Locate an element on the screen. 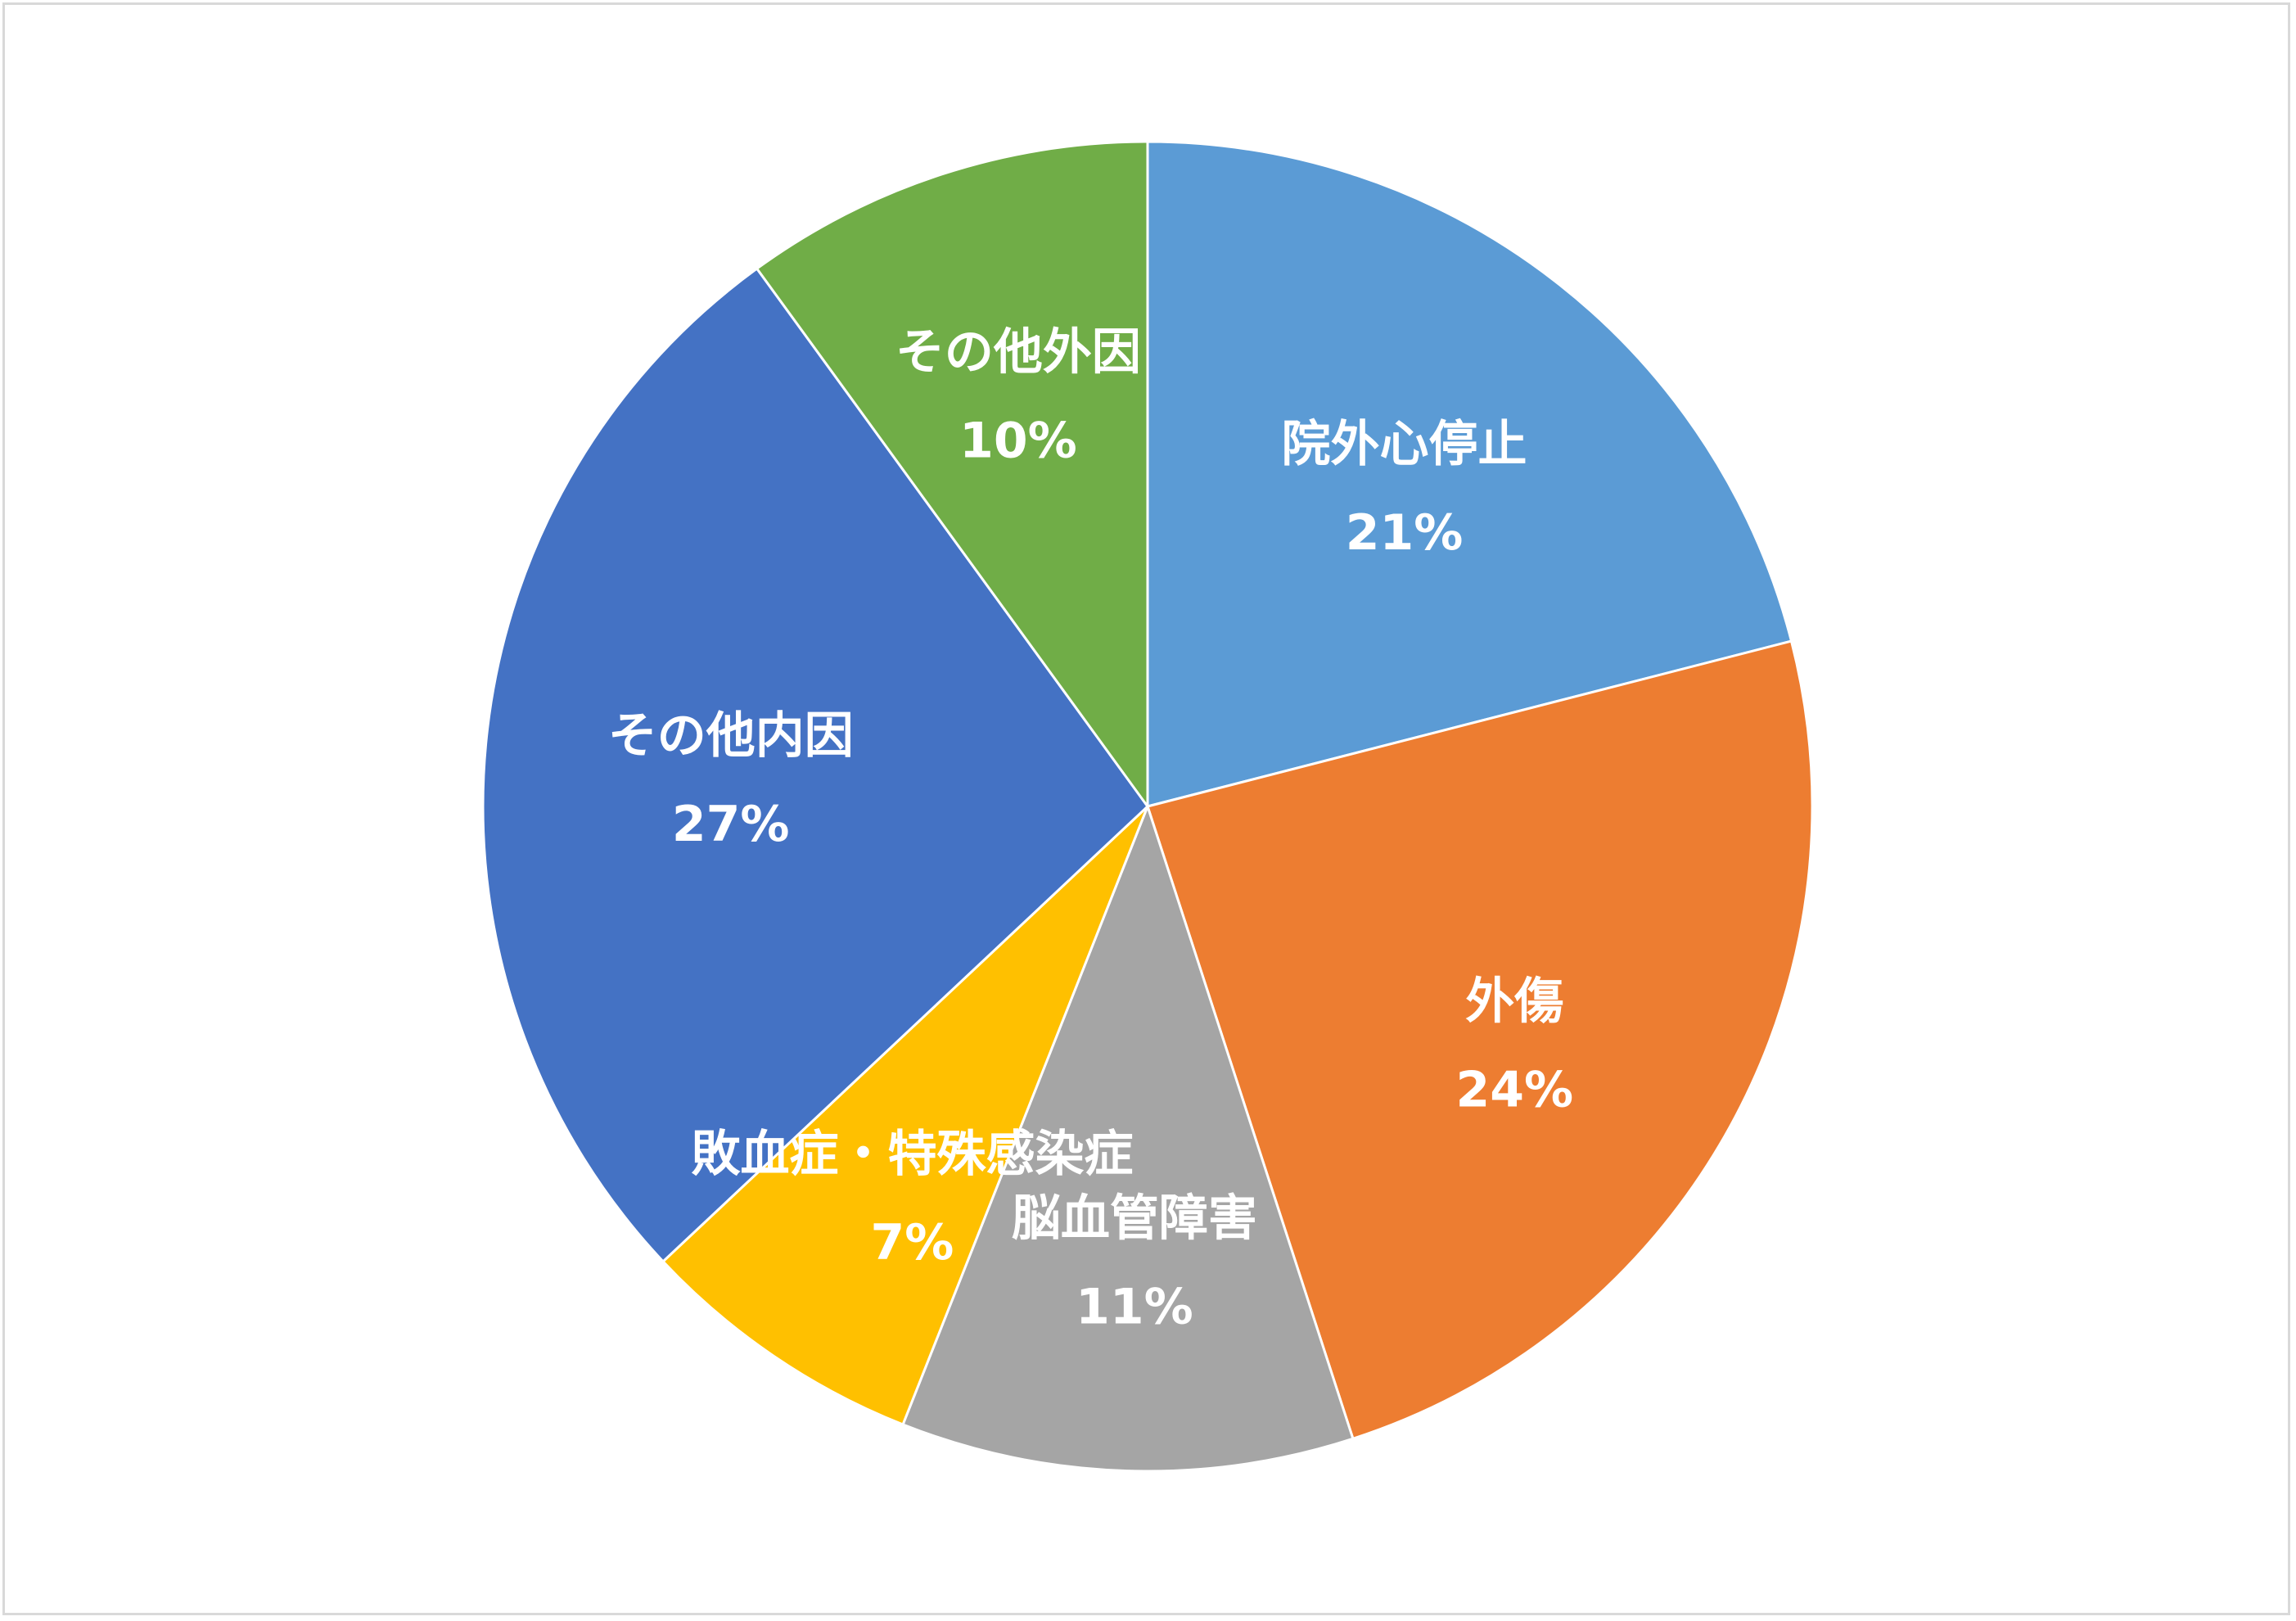 This screenshot has height=1621, width=2296. slice-value-label: 21% is located at coordinates (1405, 533).